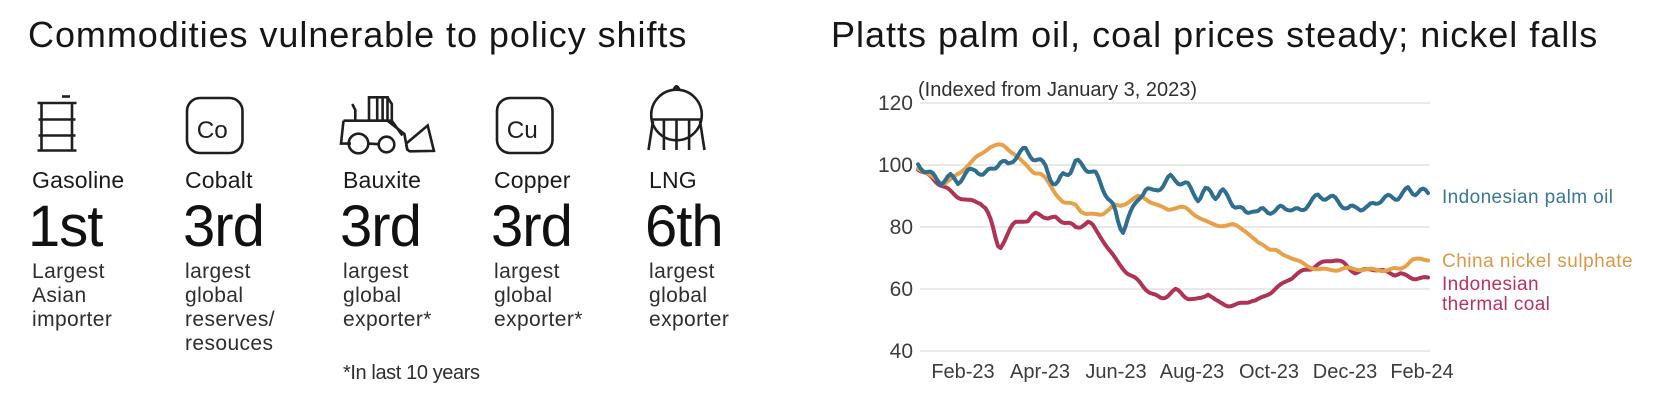 This screenshot has height=404, width=1662. Describe the element at coordinates (895, 103) in the screenshot. I see `svg-text: 120` at that location.